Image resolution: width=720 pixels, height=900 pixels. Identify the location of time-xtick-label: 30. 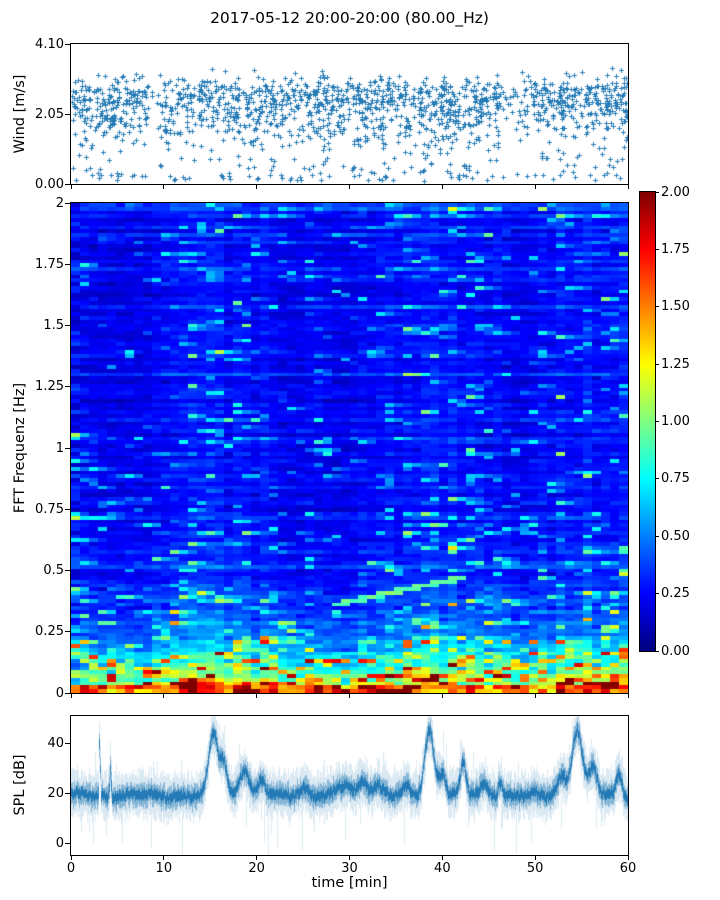
(349, 868).